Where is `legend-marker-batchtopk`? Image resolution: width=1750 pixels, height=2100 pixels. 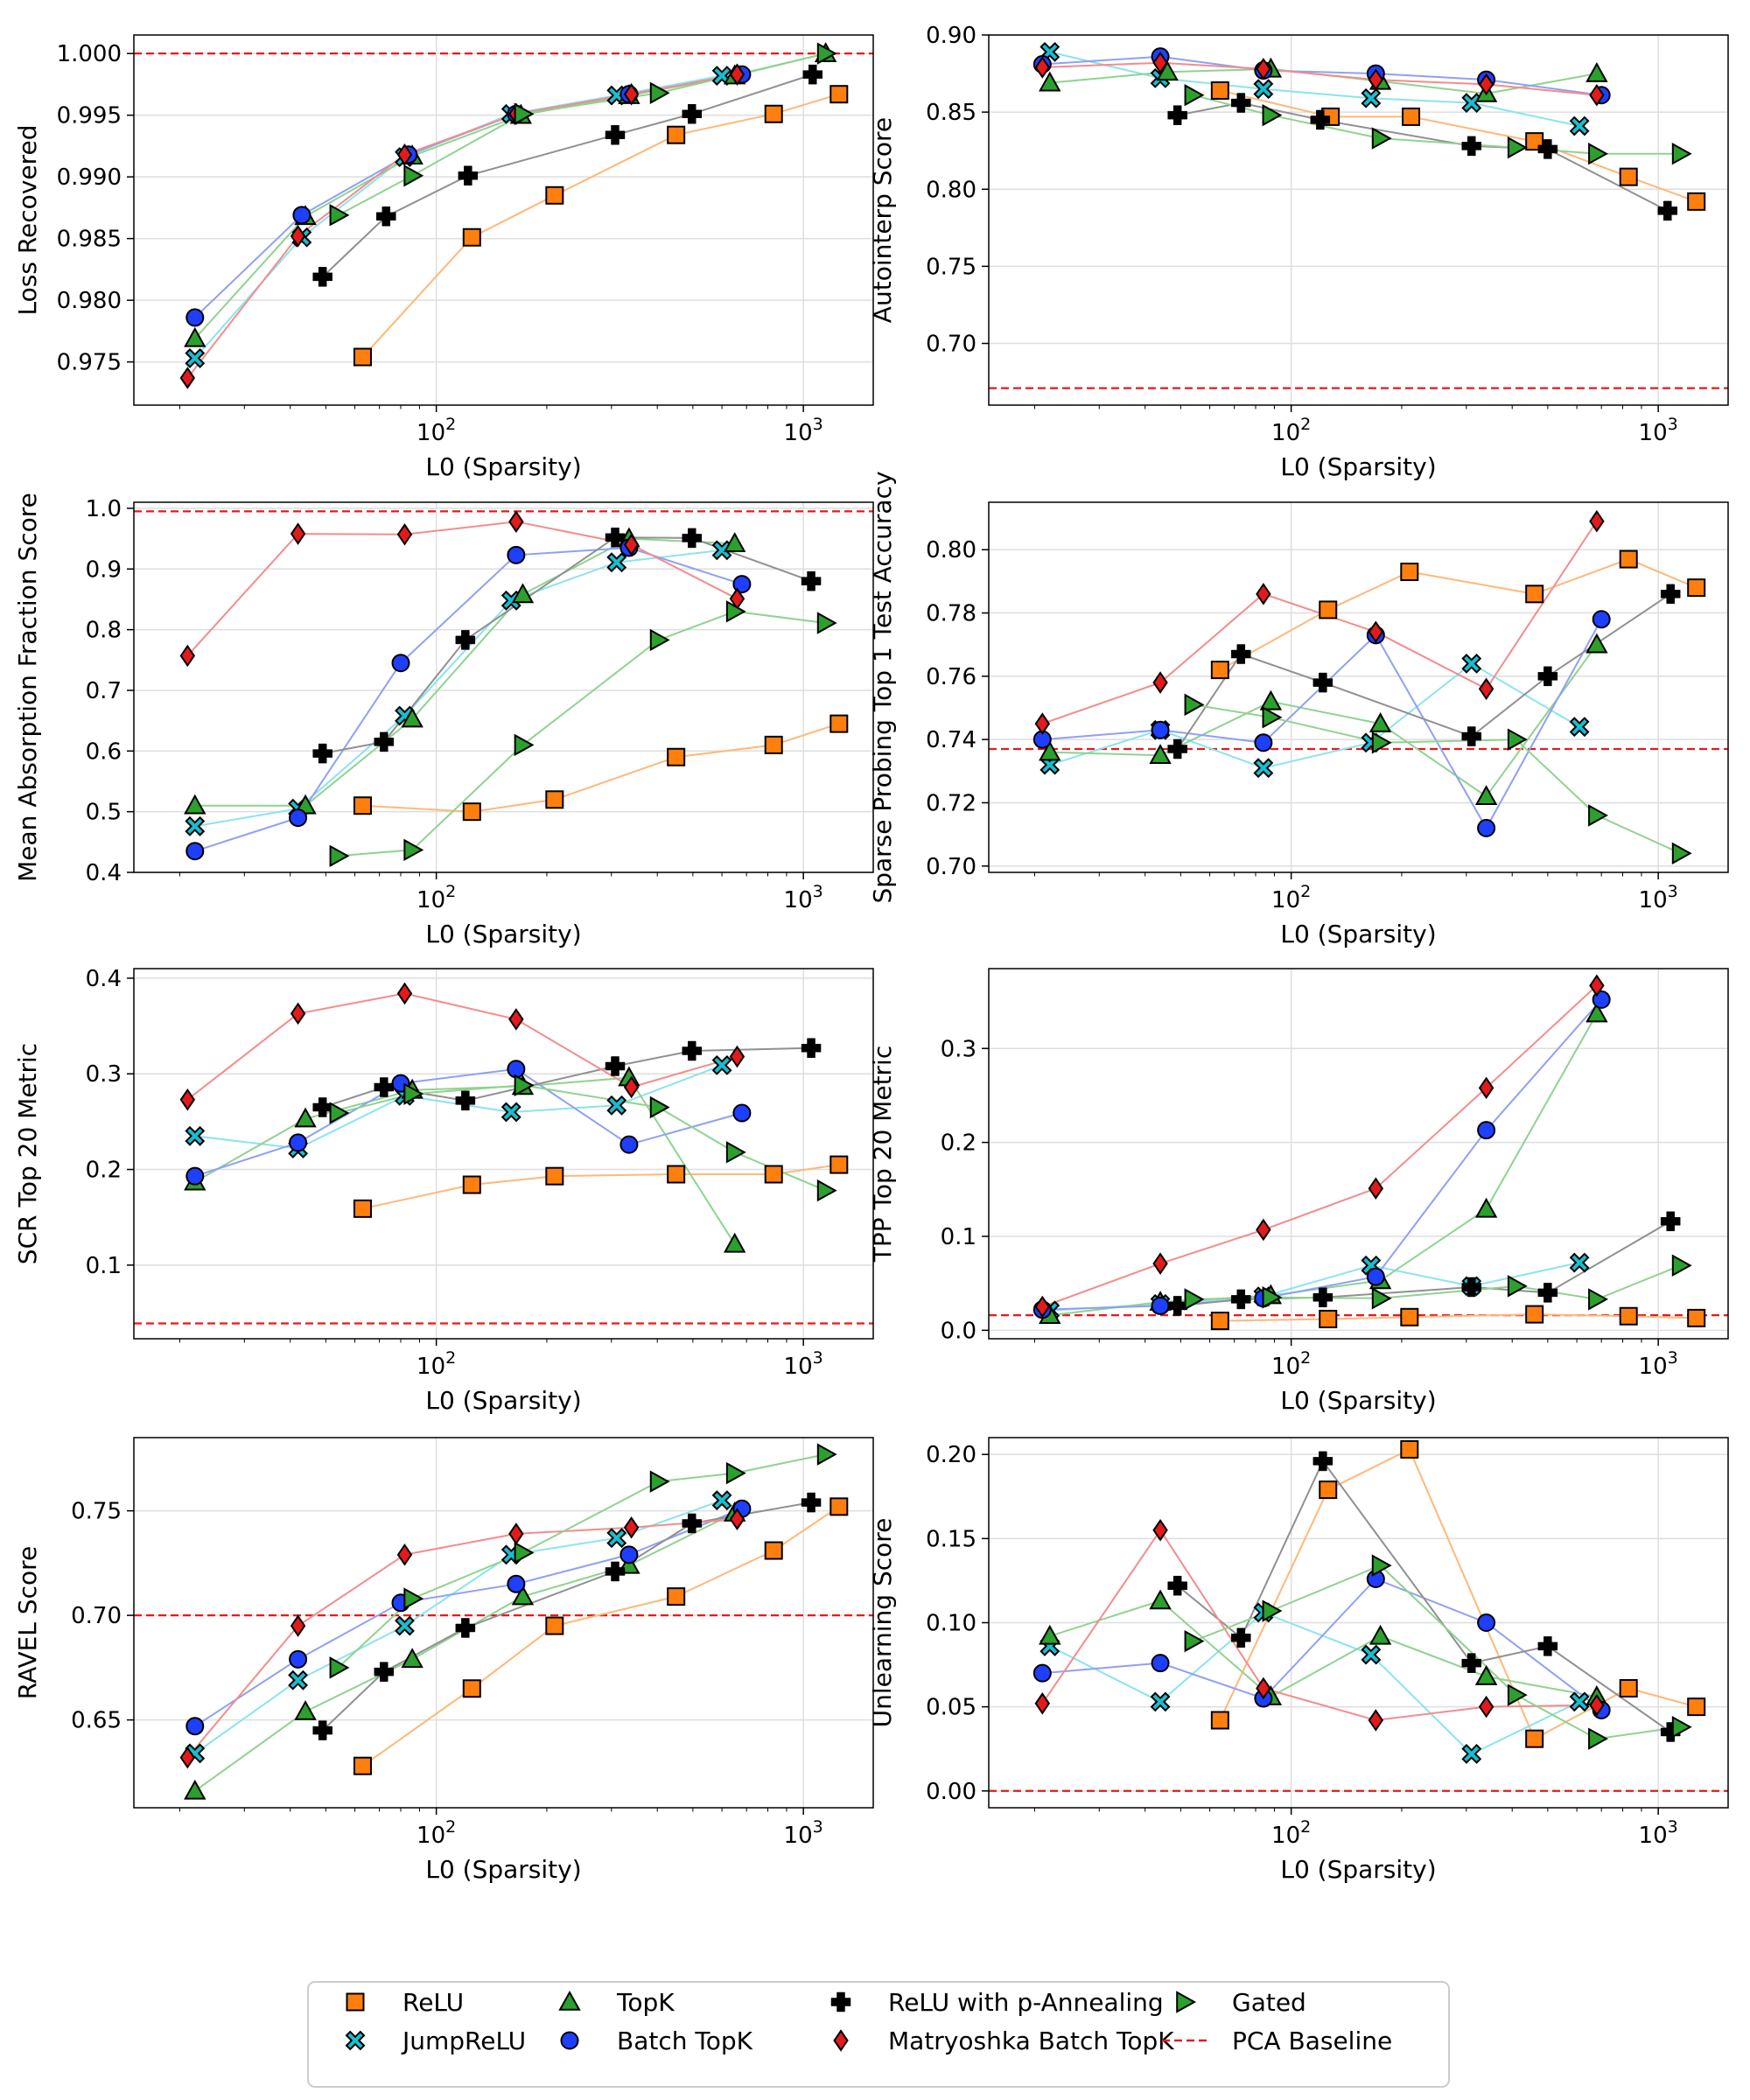
legend-marker-batchtopk is located at coordinates (569, 2040).